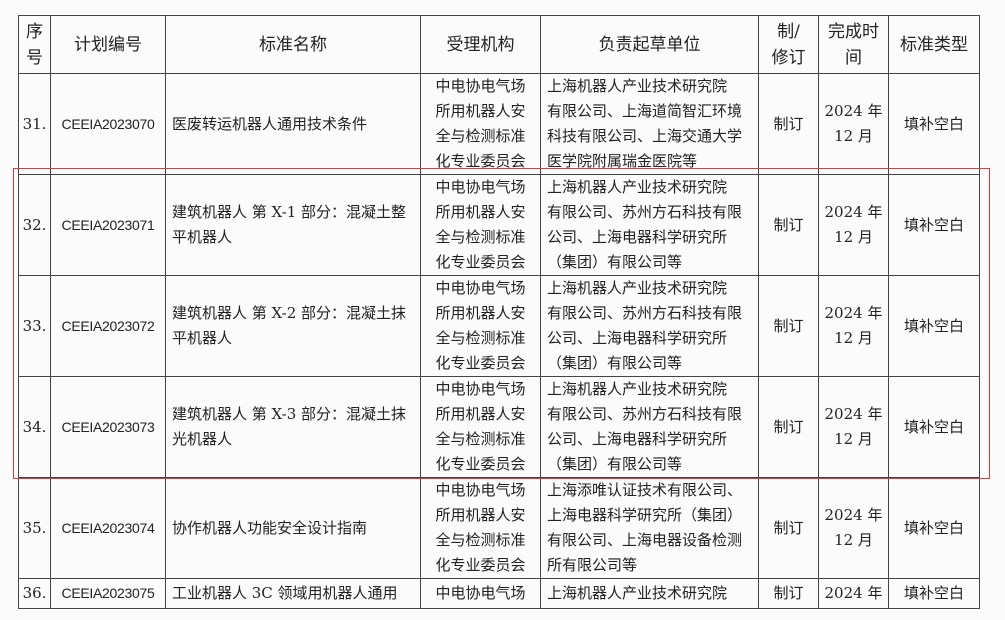  I want to click on header-type: 制/ 修订, so click(788, 44).